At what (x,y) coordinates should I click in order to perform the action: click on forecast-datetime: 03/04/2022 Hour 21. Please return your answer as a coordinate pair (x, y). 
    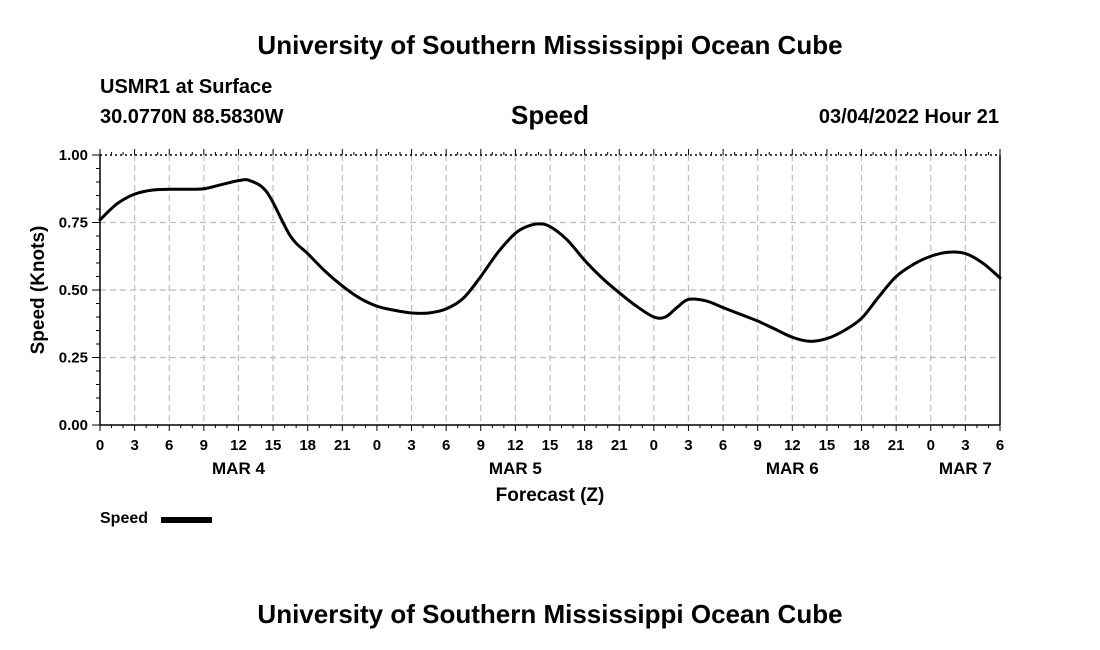
    Looking at the image, I should click on (908, 117).